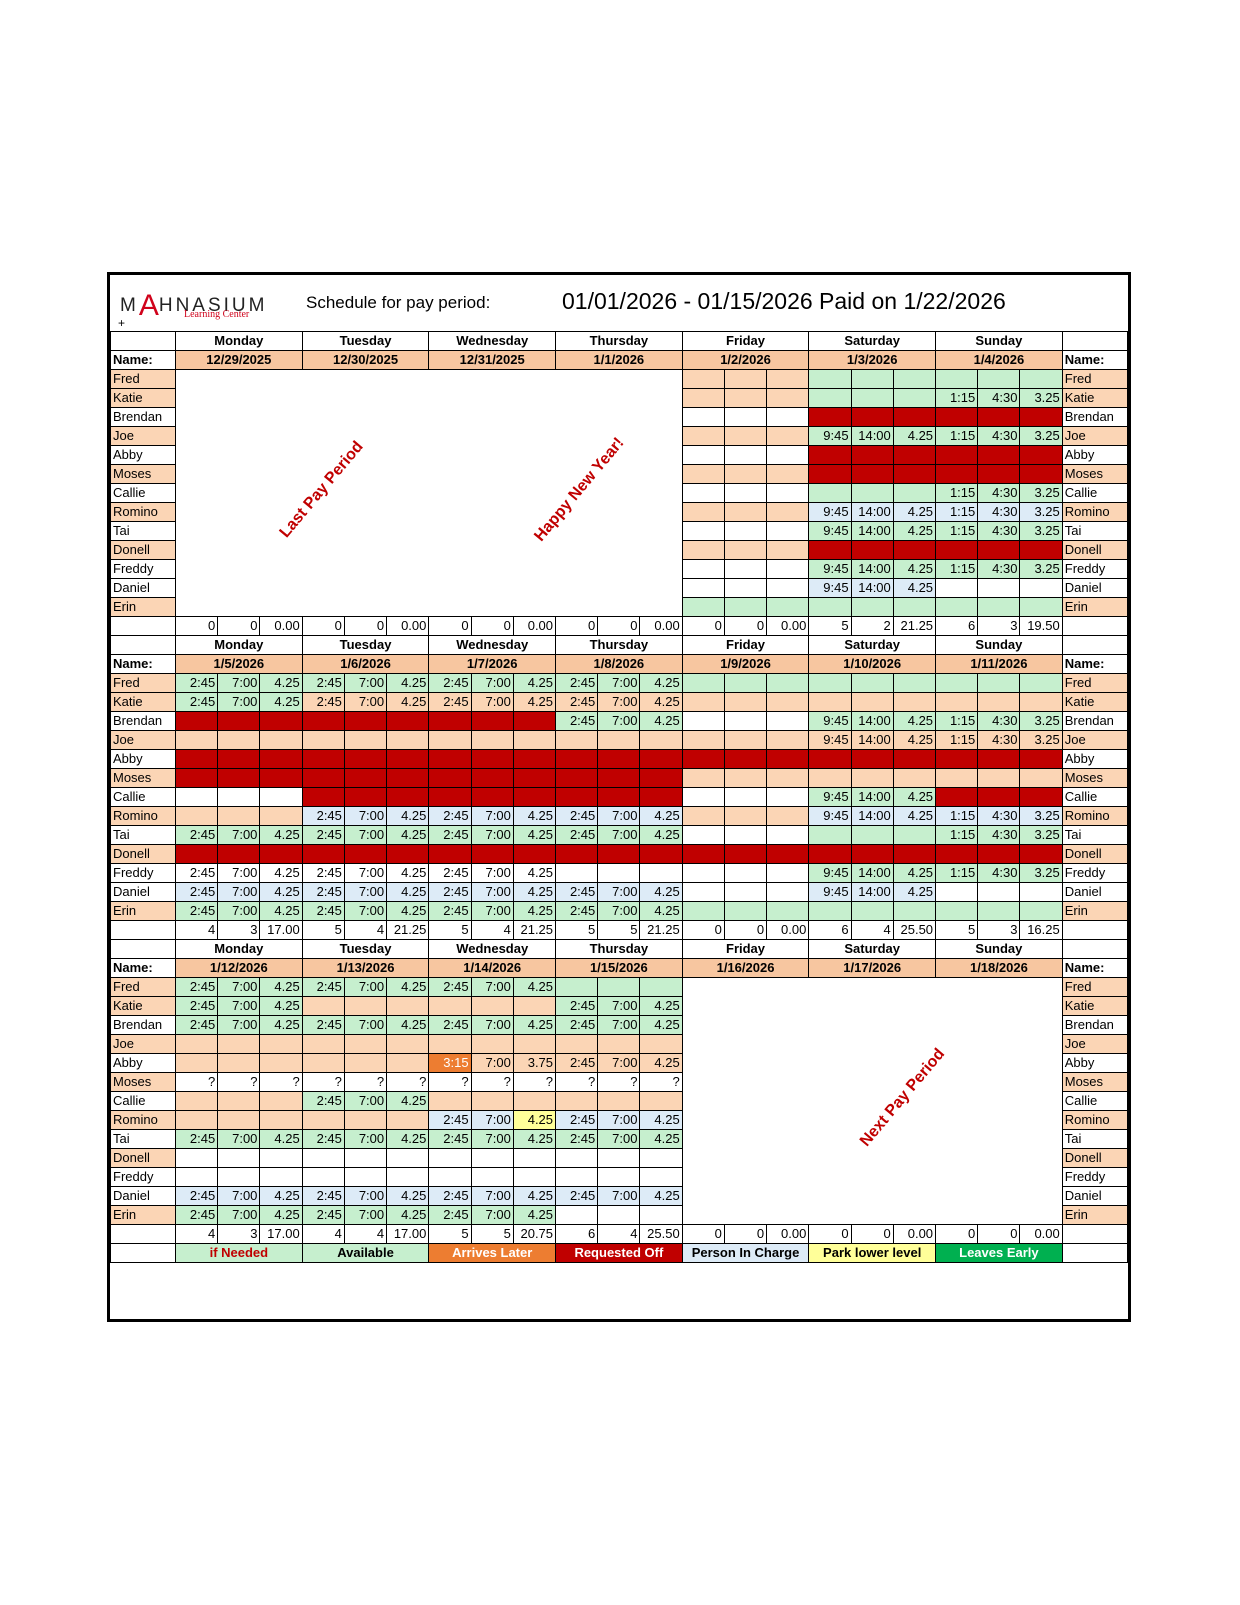 Image resolution: width=1240 pixels, height=1605 pixels. I want to click on day-header: Monday, so click(238, 949).